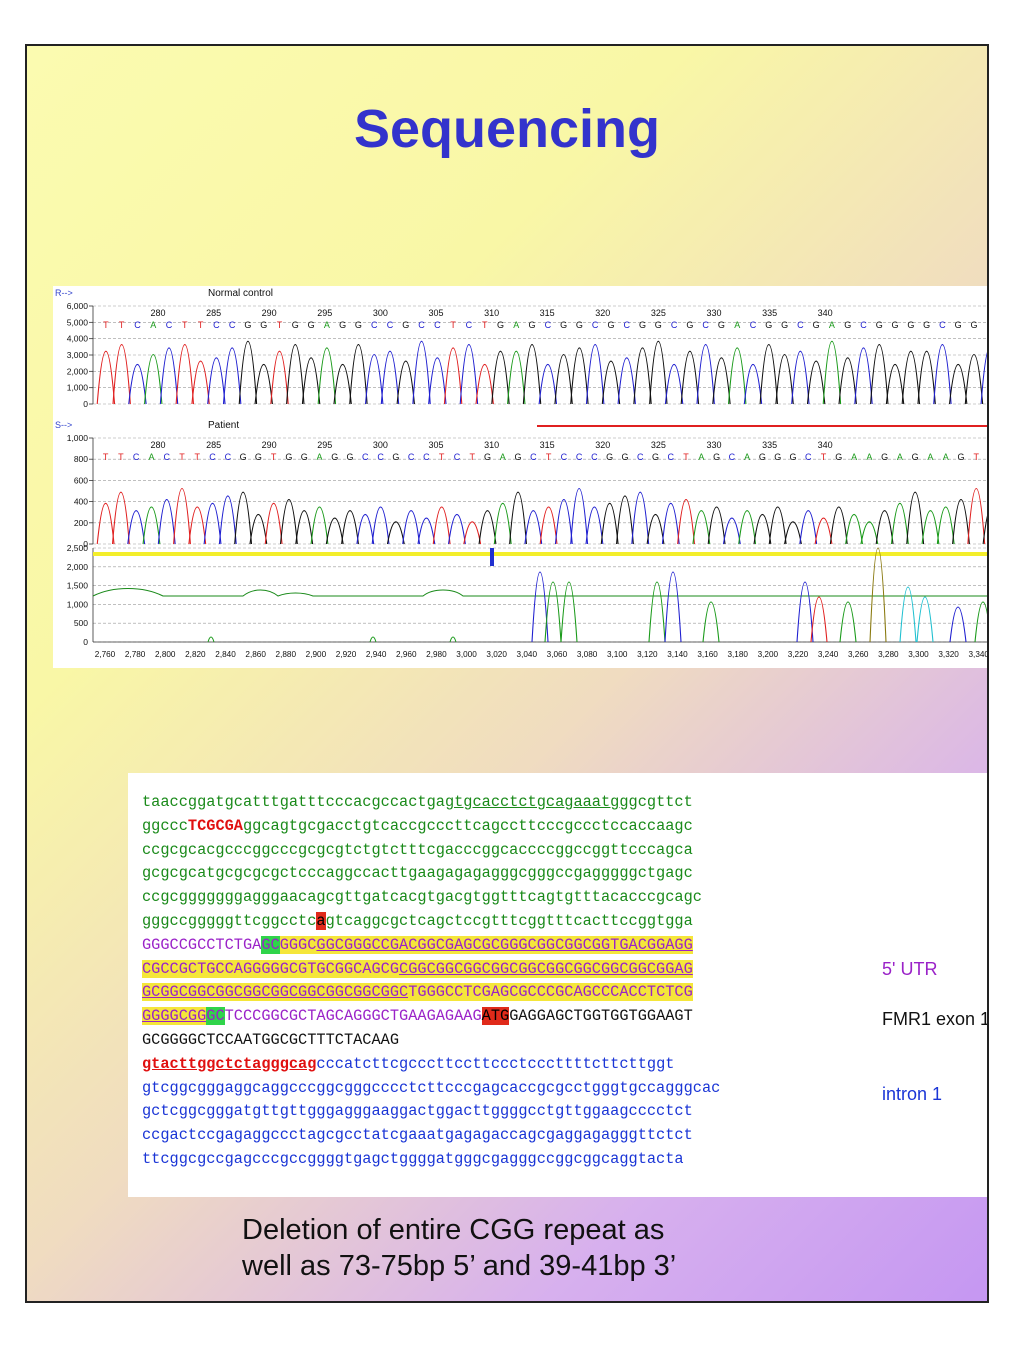  Describe the element at coordinates (269, 445) in the screenshot. I see `position-tick-label: 290` at that location.